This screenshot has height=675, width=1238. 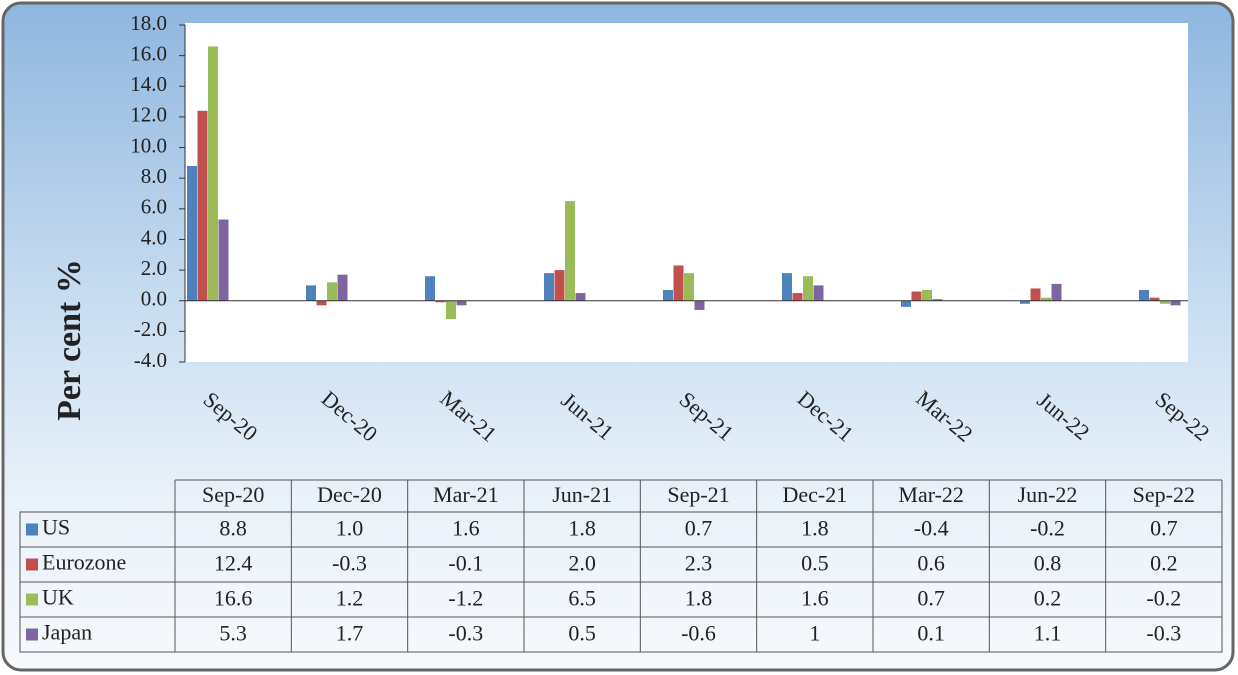 What do you see at coordinates (148, 53) in the screenshot?
I see `y-tick-label: 16.0` at bounding box center [148, 53].